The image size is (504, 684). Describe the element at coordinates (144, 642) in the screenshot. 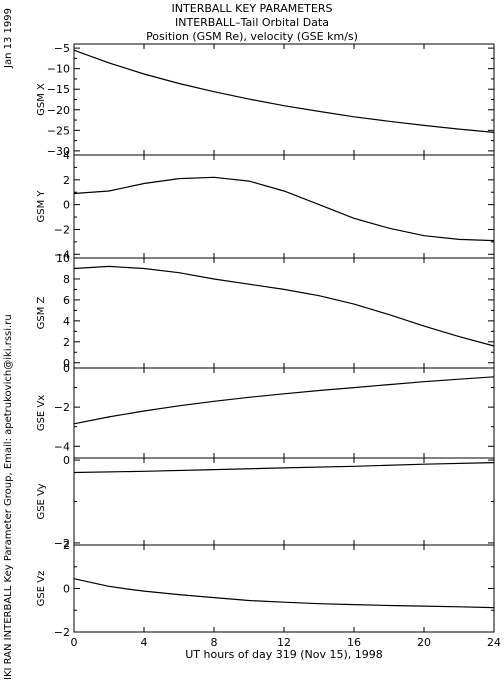

I see `x-tick-label: 4` at that location.